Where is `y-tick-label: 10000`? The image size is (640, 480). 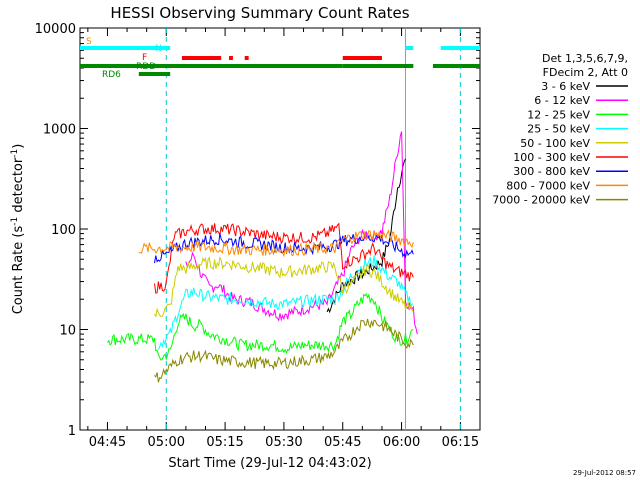 y-tick-label: 10000 is located at coordinates (55, 29).